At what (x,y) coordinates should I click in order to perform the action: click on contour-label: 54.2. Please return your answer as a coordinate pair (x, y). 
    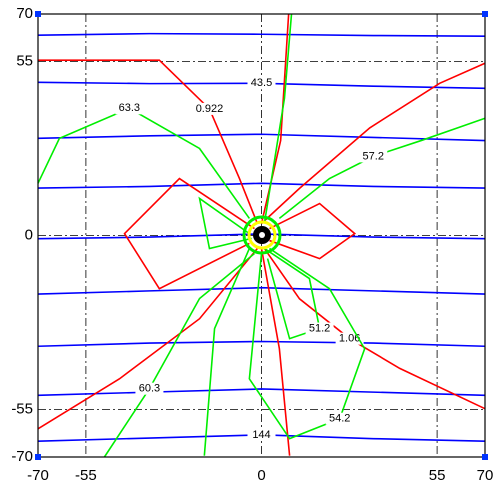
    Looking at the image, I should click on (339, 419).